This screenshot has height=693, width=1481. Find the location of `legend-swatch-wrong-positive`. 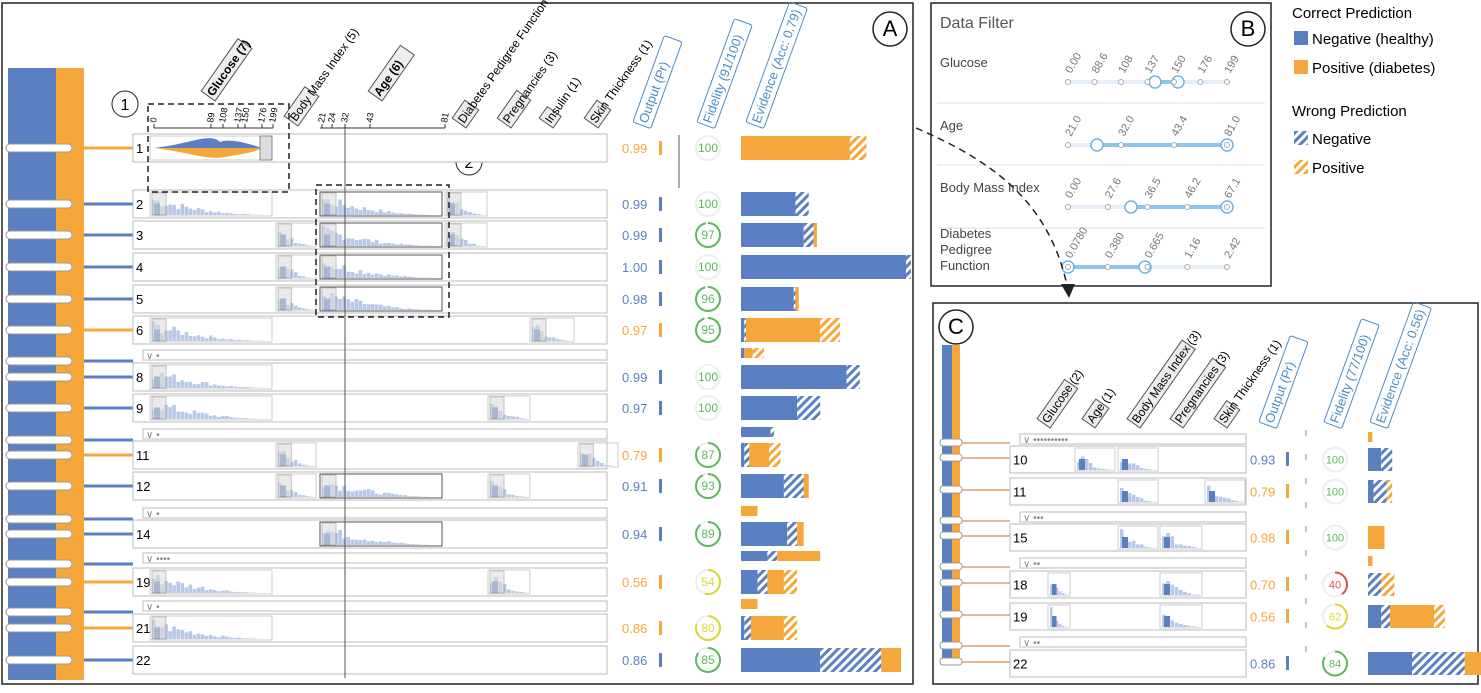

legend-swatch-wrong-positive is located at coordinates (1301, 167).